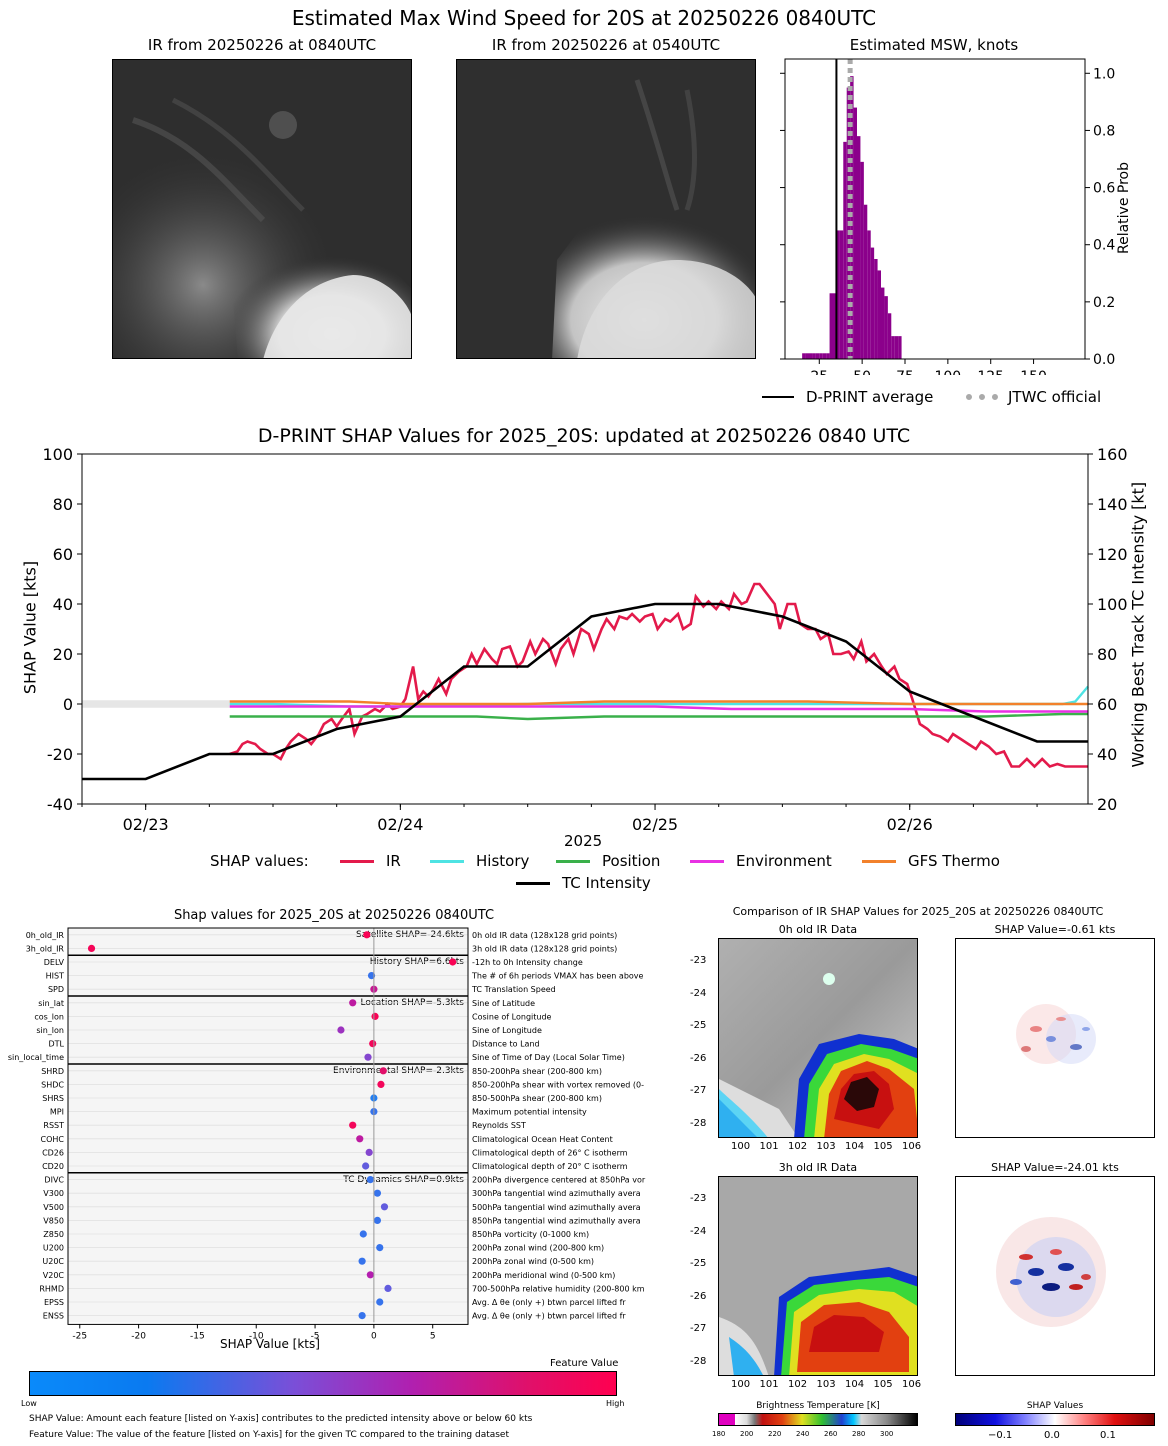 This screenshot has width=1168, height=1446. I want to click on ts-ytick-left-label: 60, so click(63, 554).